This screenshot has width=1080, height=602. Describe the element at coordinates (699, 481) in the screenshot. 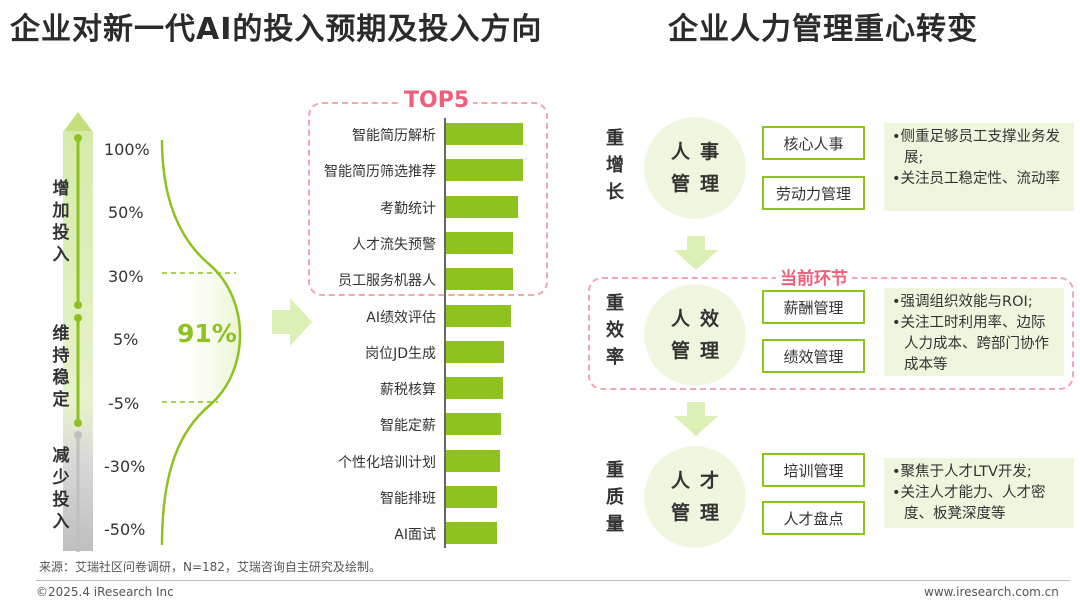

I see `circle-line: 人才` at that location.